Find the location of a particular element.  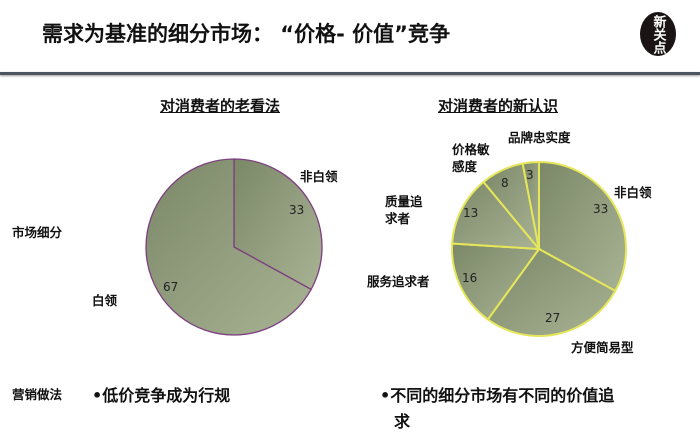

slice-value: 67 is located at coordinates (171, 287).